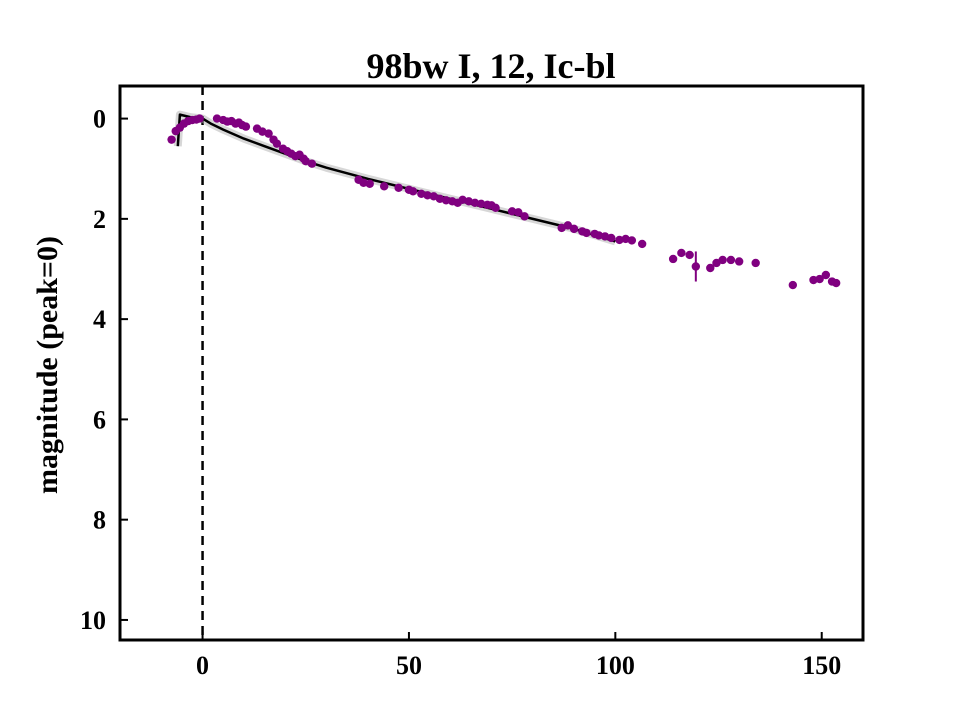  Describe the element at coordinates (99, 119) in the screenshot. I see `y-tick-label: 0` at that location.